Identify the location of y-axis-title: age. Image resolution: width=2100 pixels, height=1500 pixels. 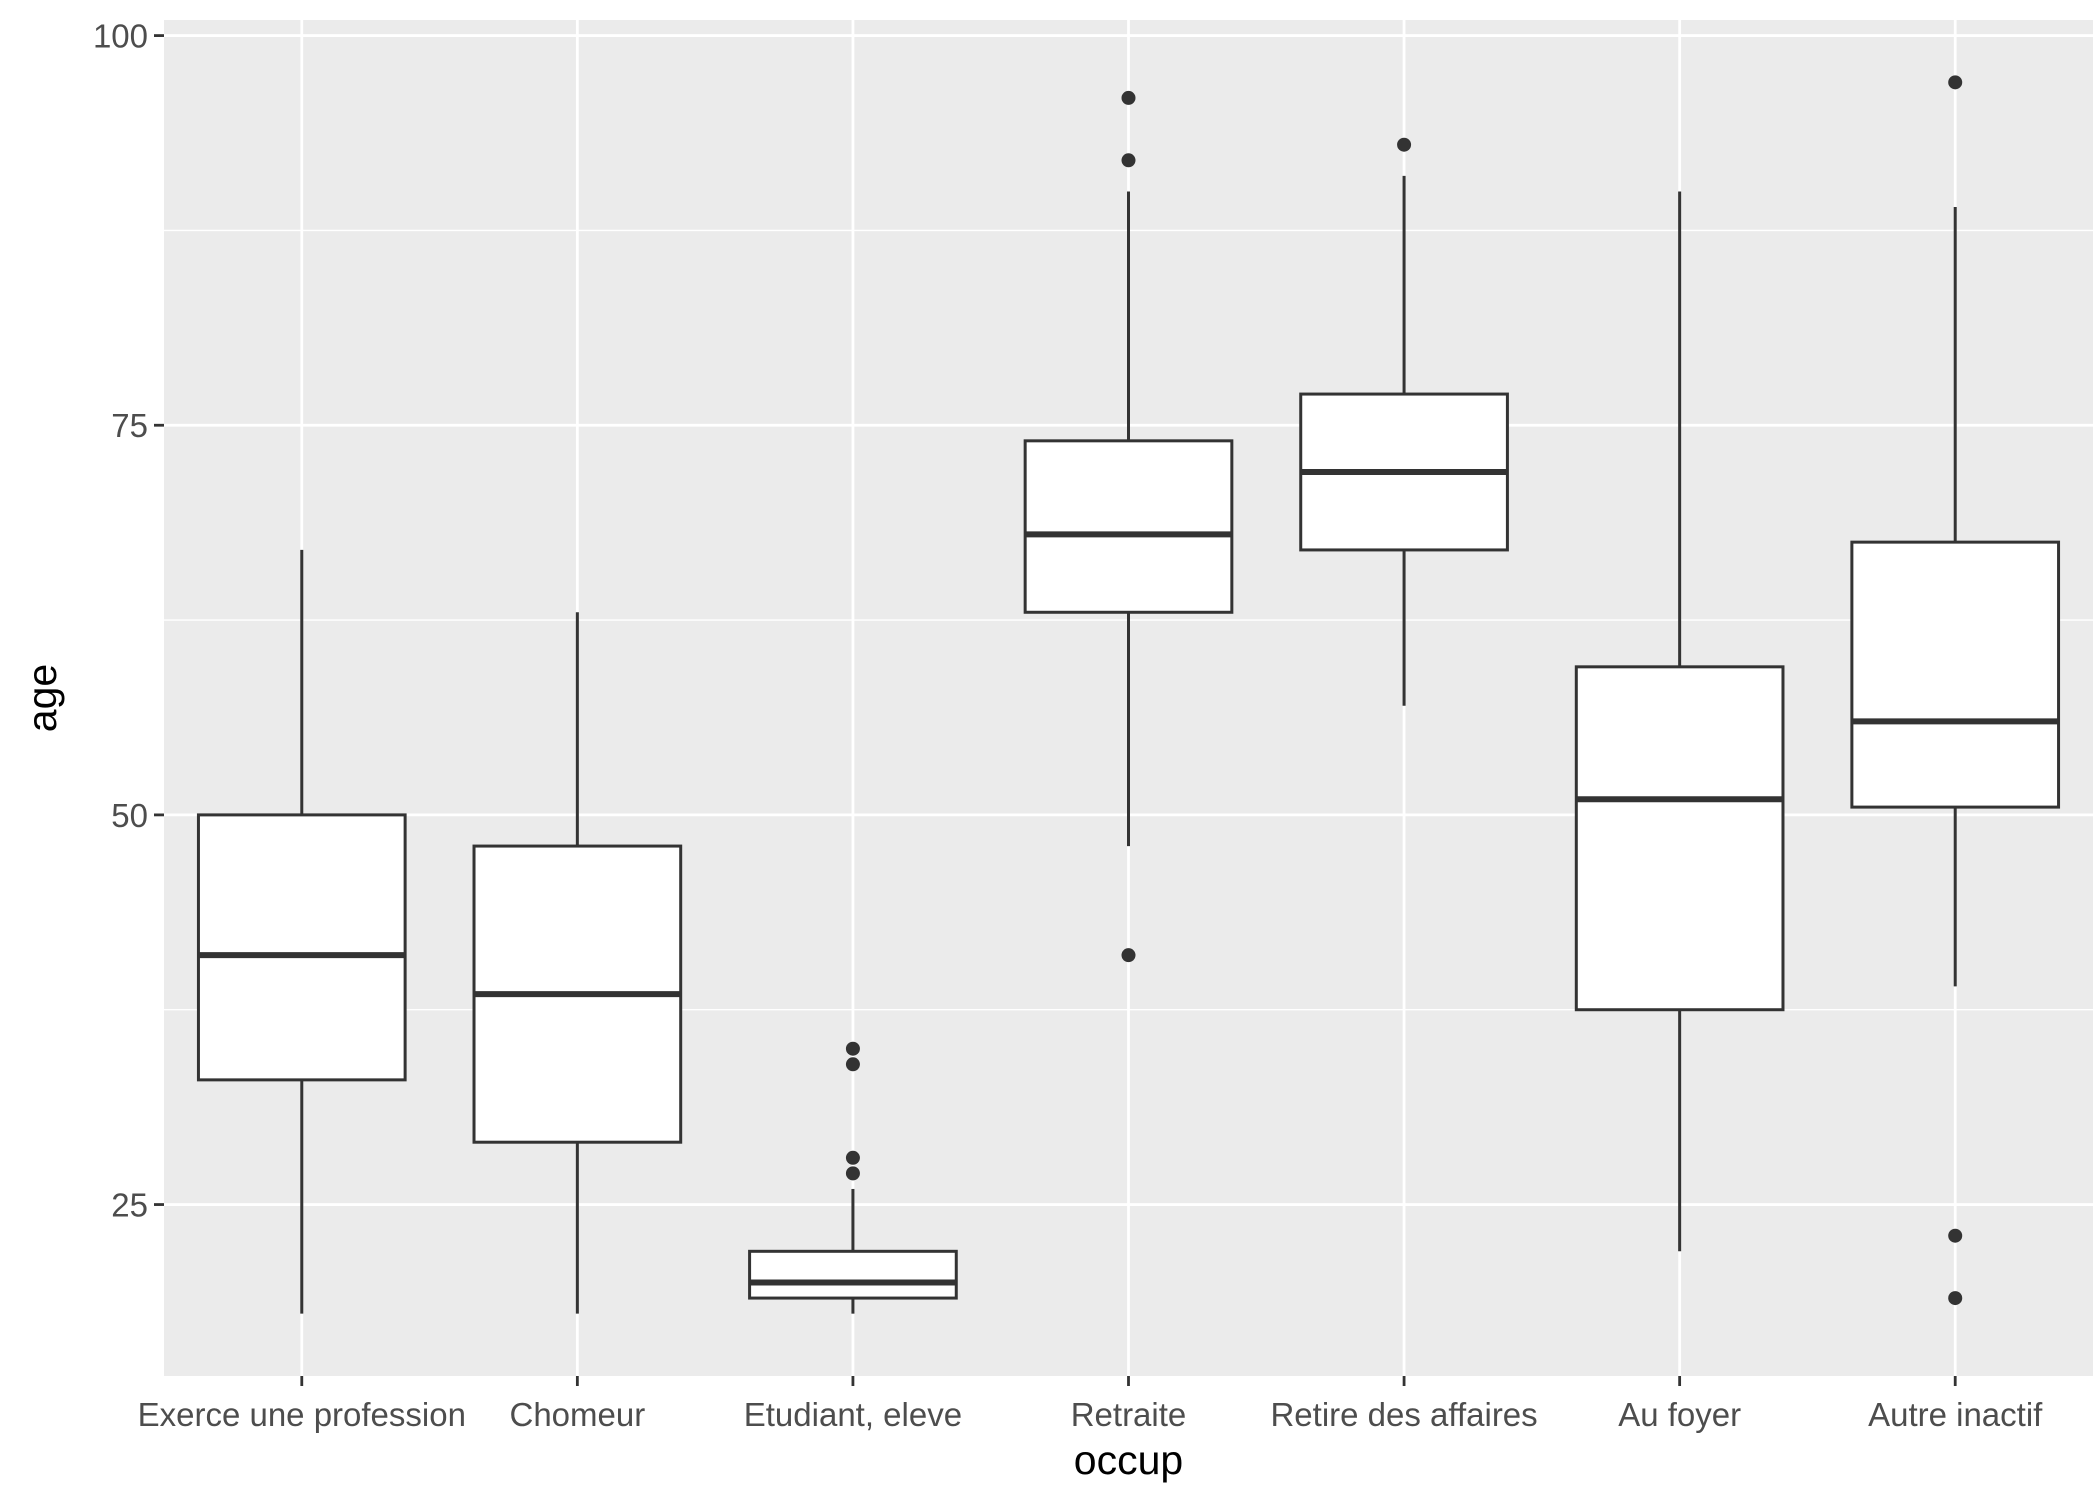
(42, 698).